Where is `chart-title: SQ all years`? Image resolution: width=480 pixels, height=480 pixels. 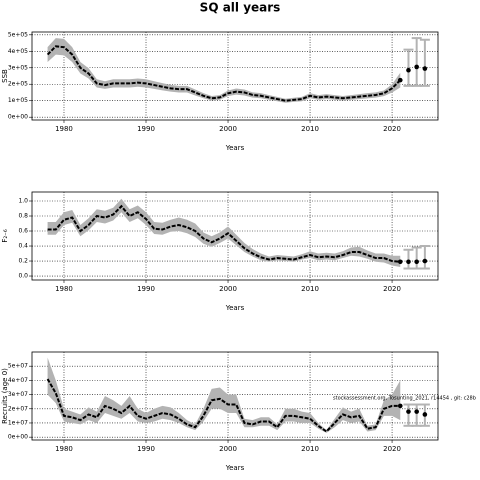
chart-title: SQ all years is located at coordinates (240, 8).